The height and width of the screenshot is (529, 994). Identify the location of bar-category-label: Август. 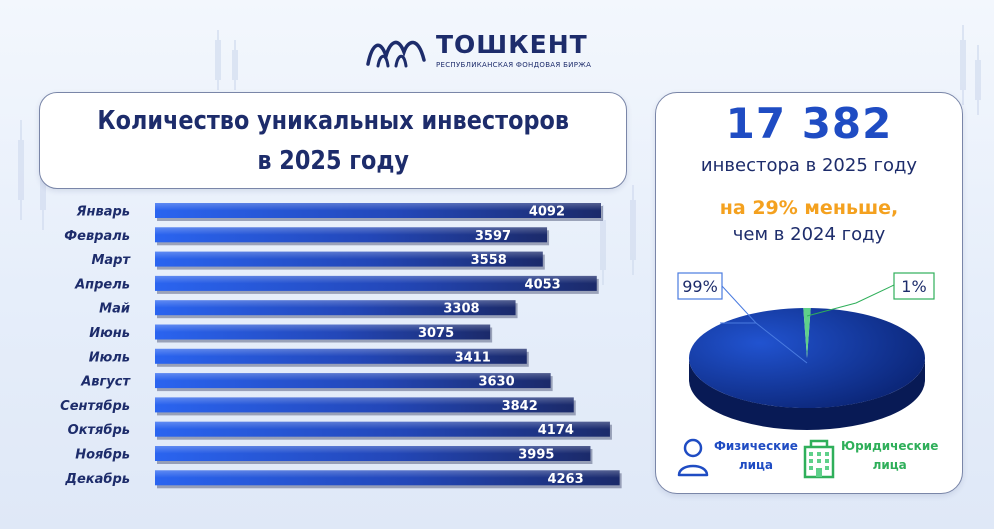
(105, 382).